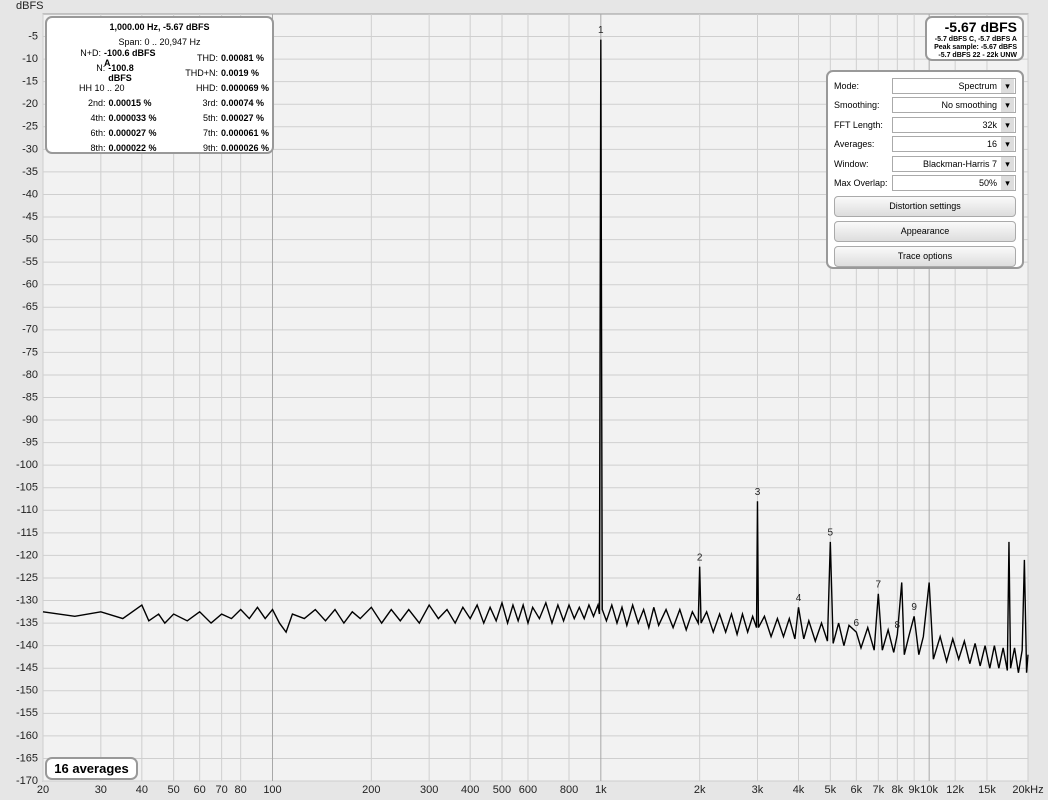  I want to click on info-value: 0.000026 %, so click(245, 147).